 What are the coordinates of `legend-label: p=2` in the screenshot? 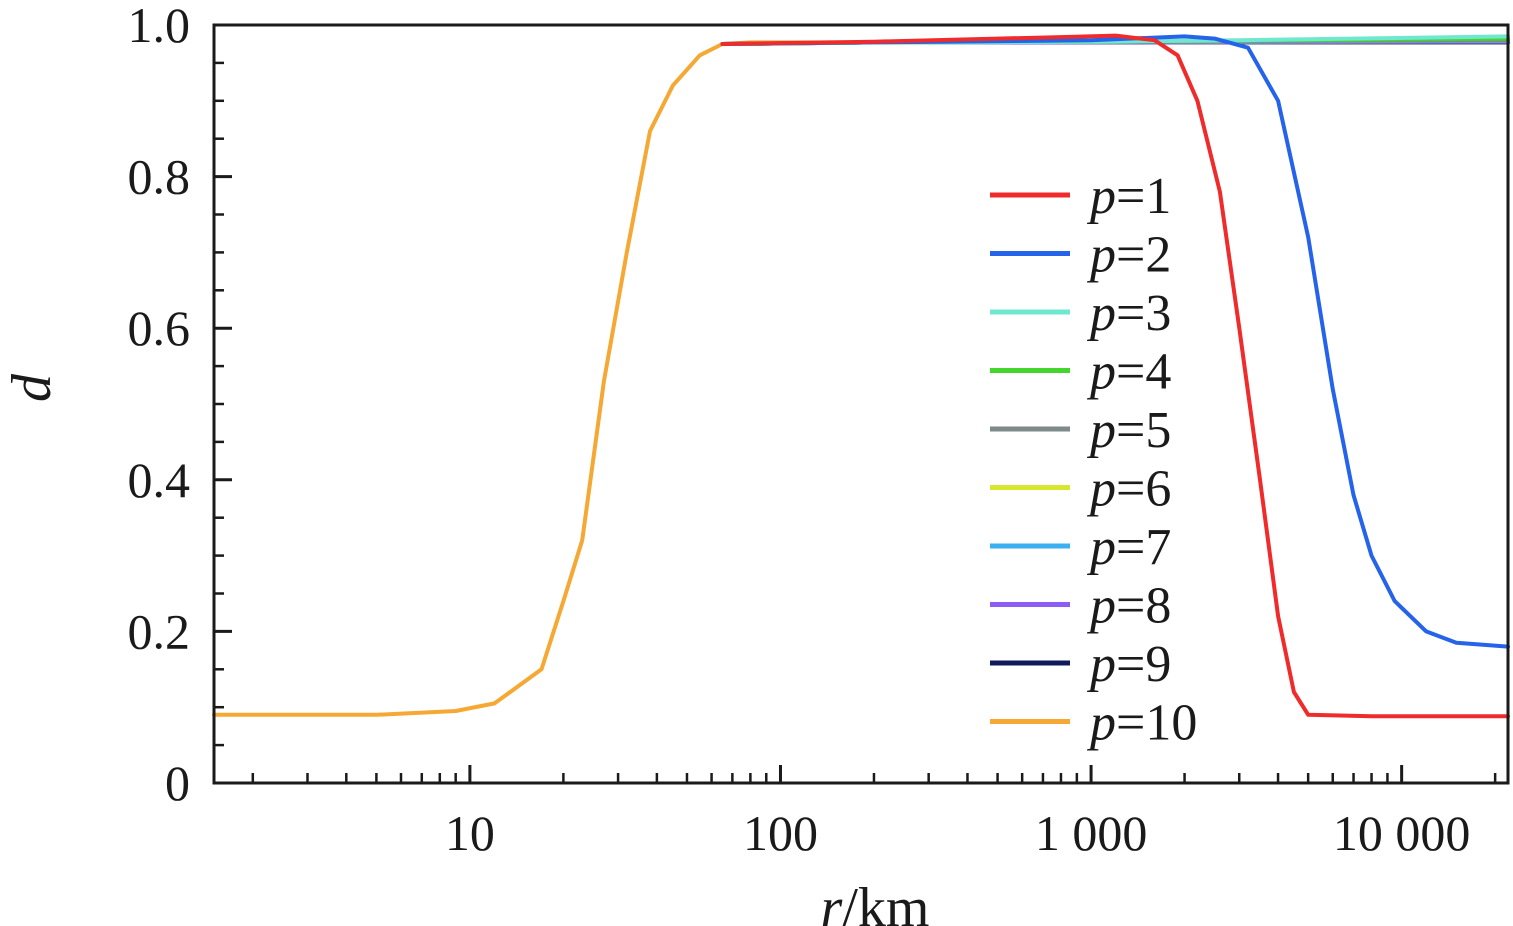 It's located at (1128, 255).